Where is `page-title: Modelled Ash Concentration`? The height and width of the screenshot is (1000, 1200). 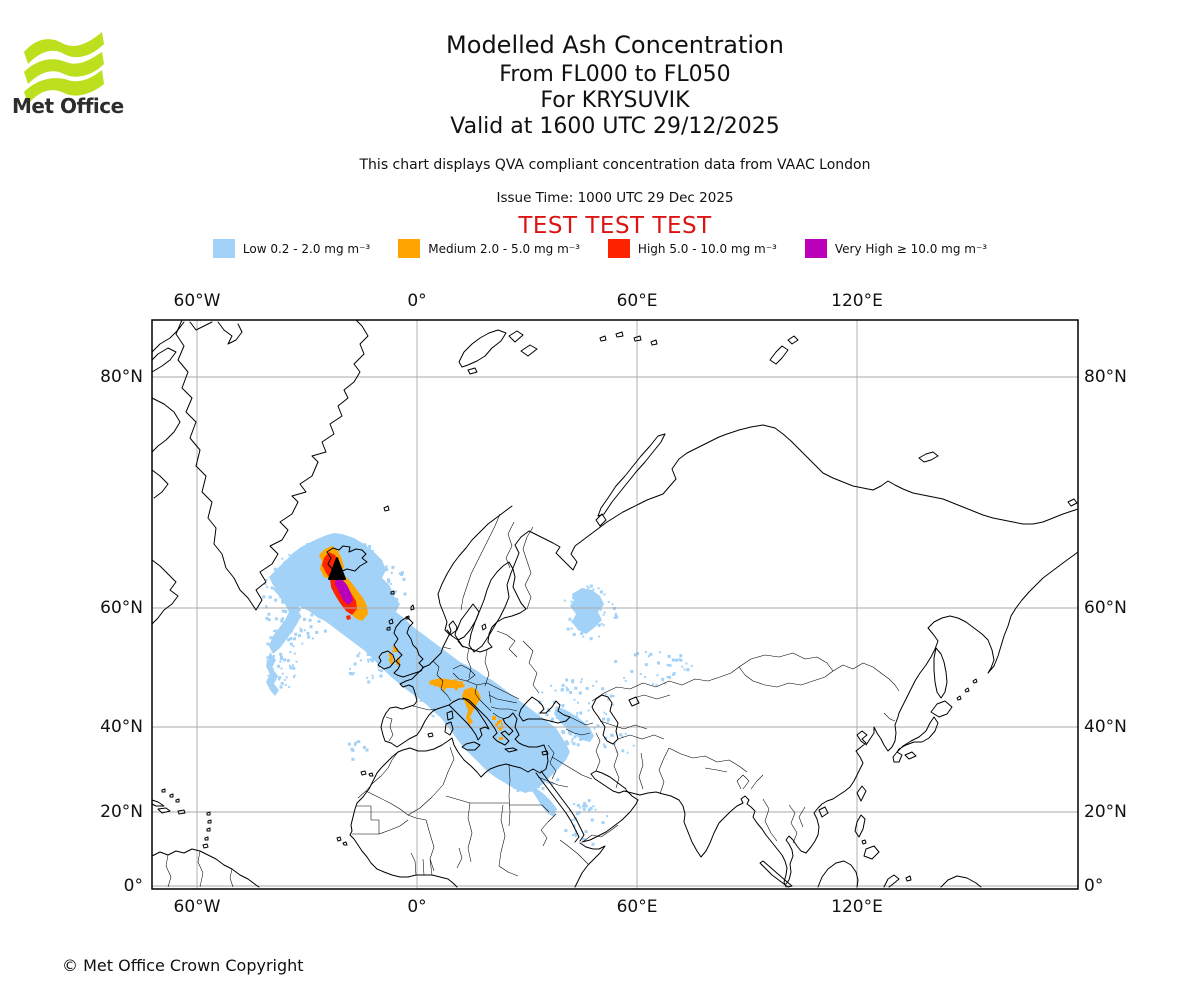 page-title: Modelled Ash Concentration is located at coordinates (615, 45).